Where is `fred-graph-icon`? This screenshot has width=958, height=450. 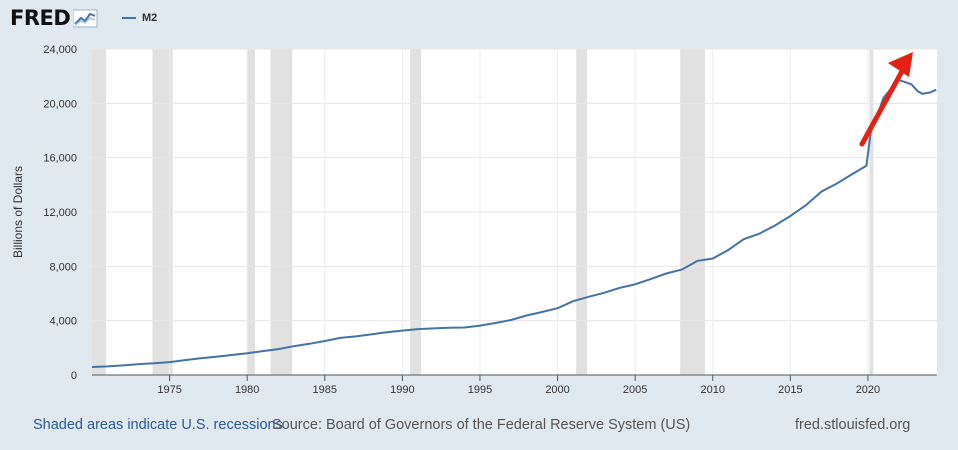 fred-graph-icon is located at coordinates (85, 18).